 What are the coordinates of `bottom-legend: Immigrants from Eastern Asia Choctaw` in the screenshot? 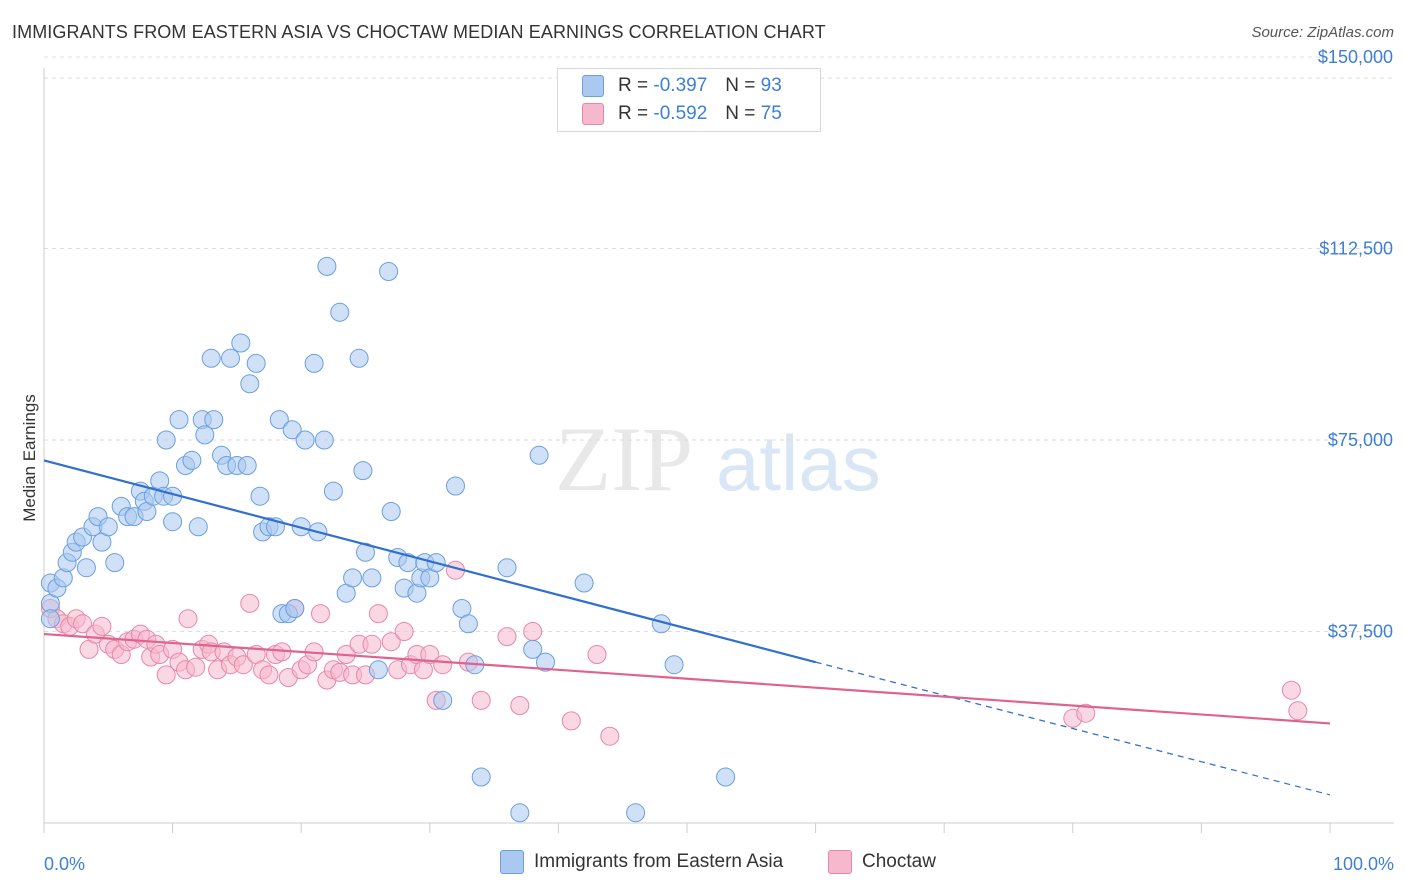 It's located at (703, 864).